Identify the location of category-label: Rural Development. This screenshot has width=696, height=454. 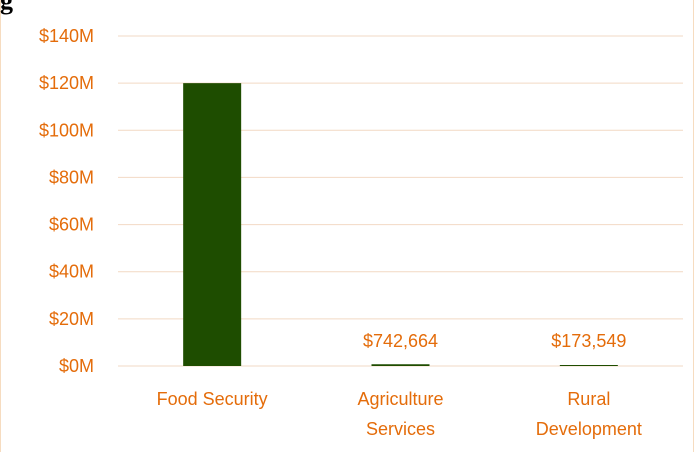
(589, 414).